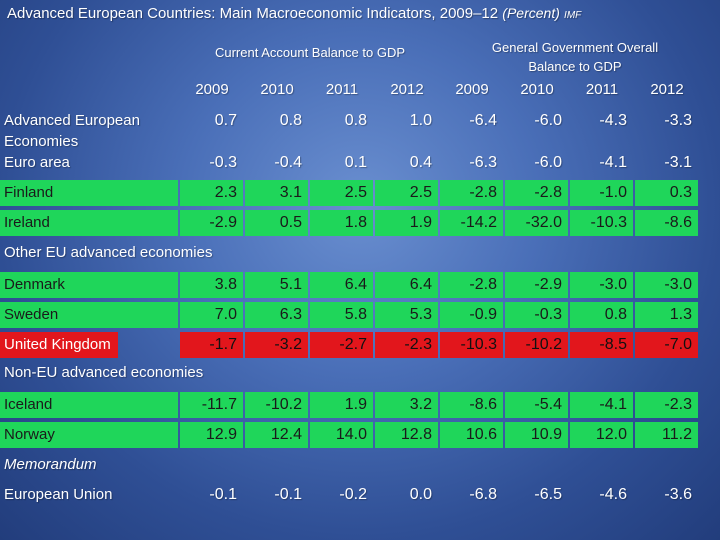 The width and height of the screenshot is (720, 540). I want to click on table-cell: 2.3, so click(211, 193).